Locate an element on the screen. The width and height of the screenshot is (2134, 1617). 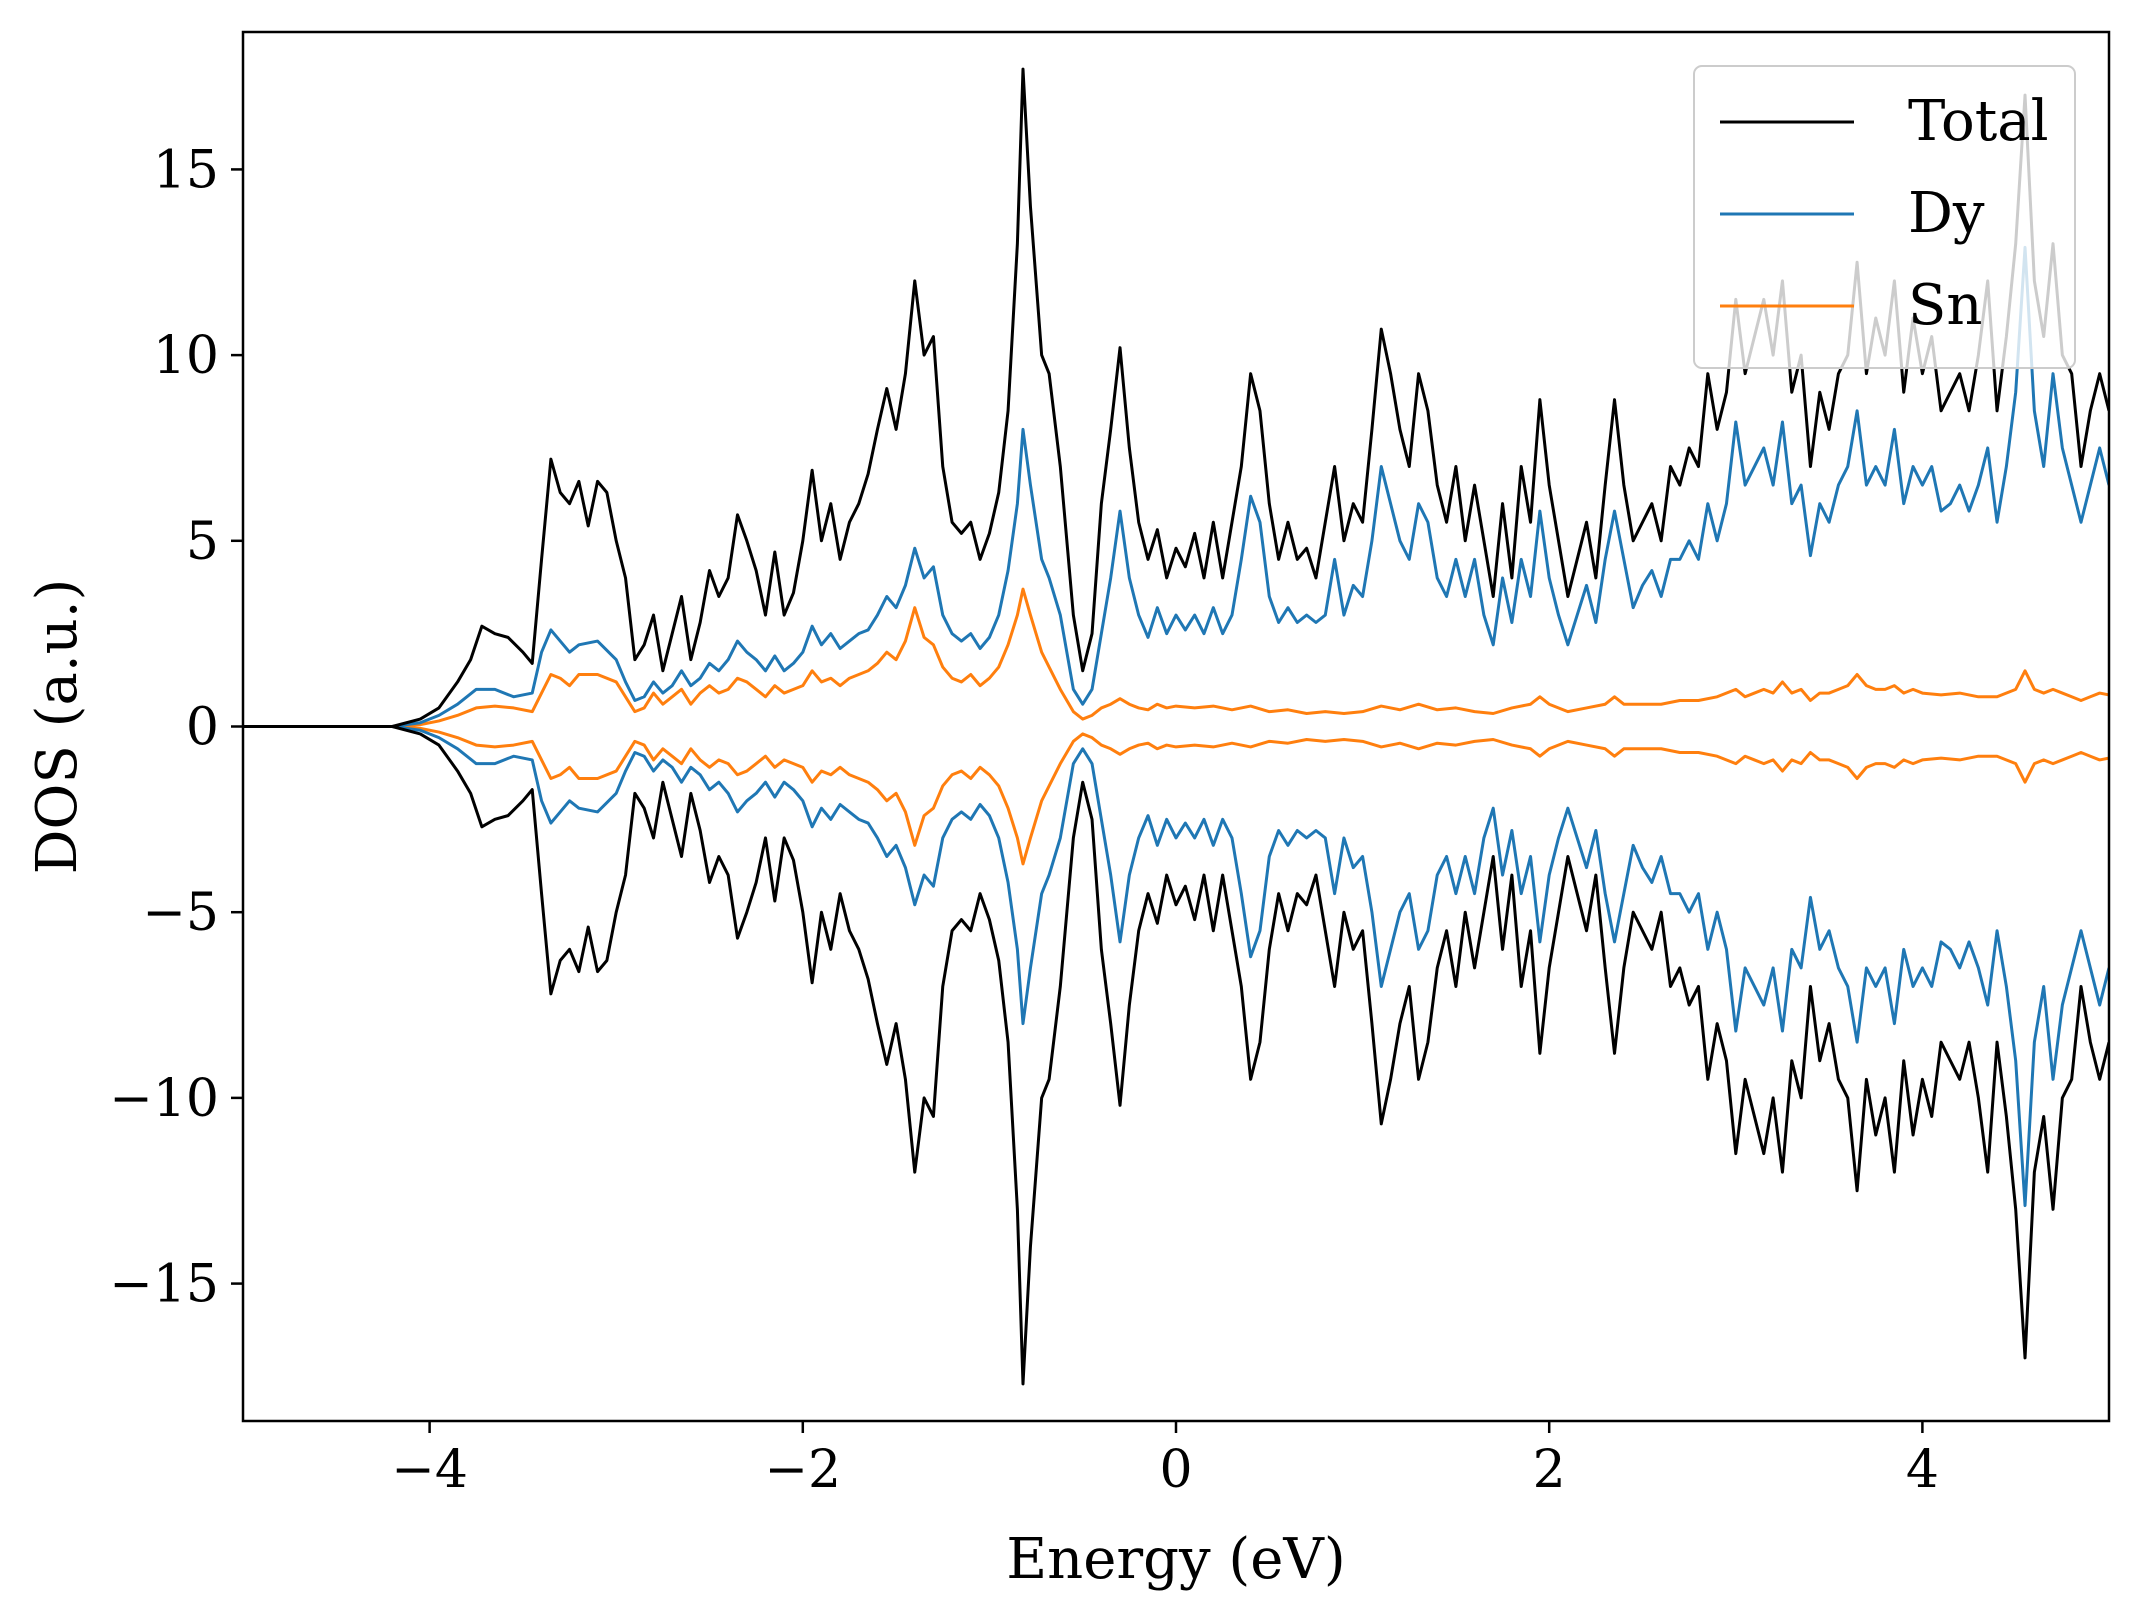
y-tick-label: 15 is located at coordinates (186, 170).